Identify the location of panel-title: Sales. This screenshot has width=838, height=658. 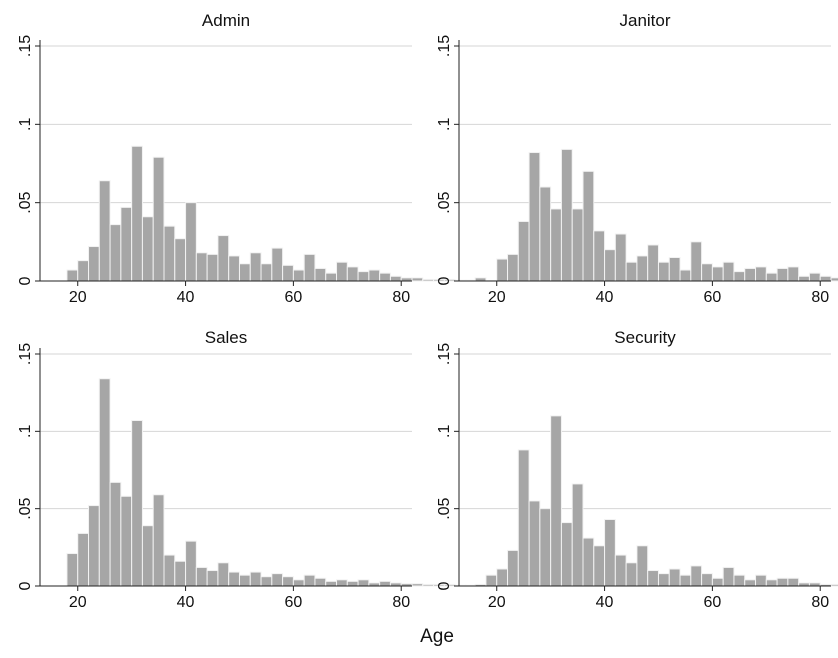
(226, 337).